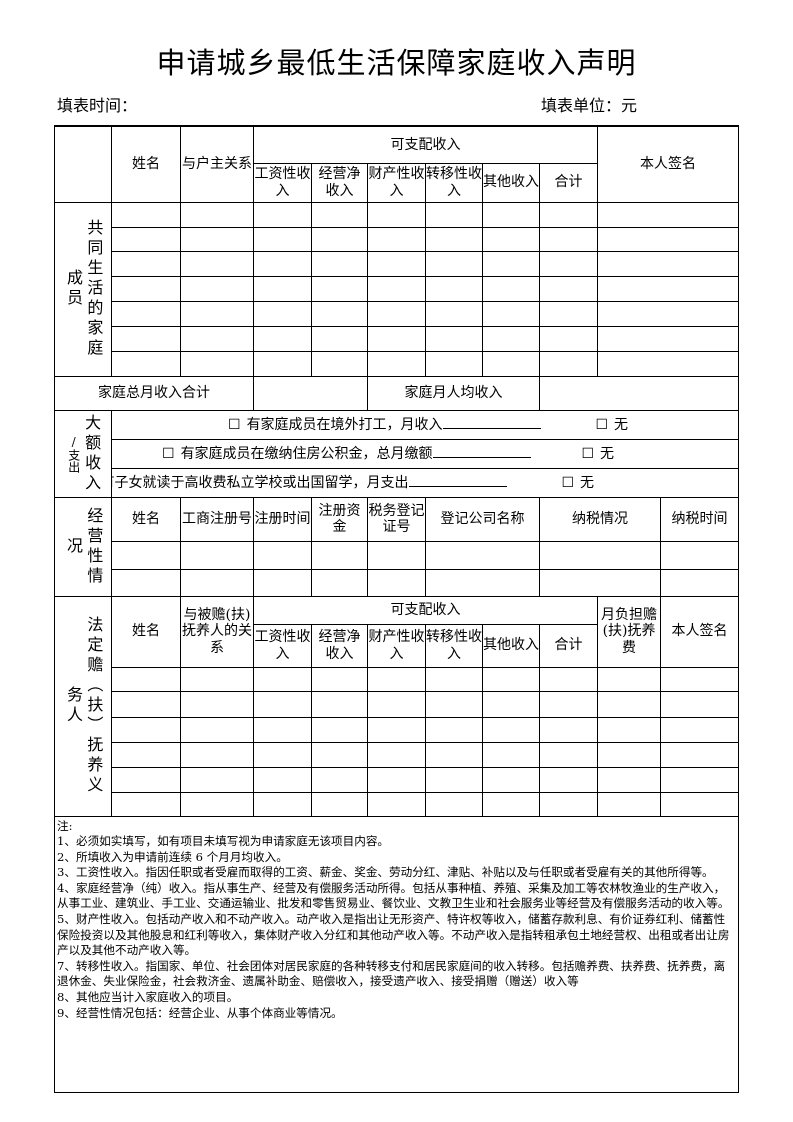  What do you see at coordinates (639, 393) in the screenshot?
I see `per-capita-value` at bounding box center [639, 393].